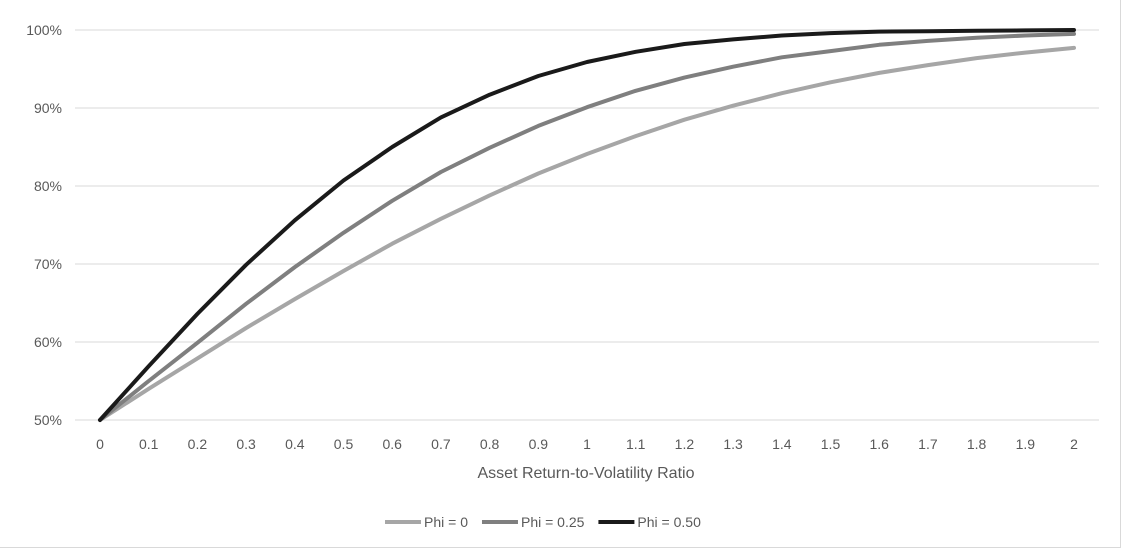 This screenshot has height=549, width=1122. Describe the element at coordinates (48, 108) in the screenshot. I see `y-tick-label: 90%` at that location.